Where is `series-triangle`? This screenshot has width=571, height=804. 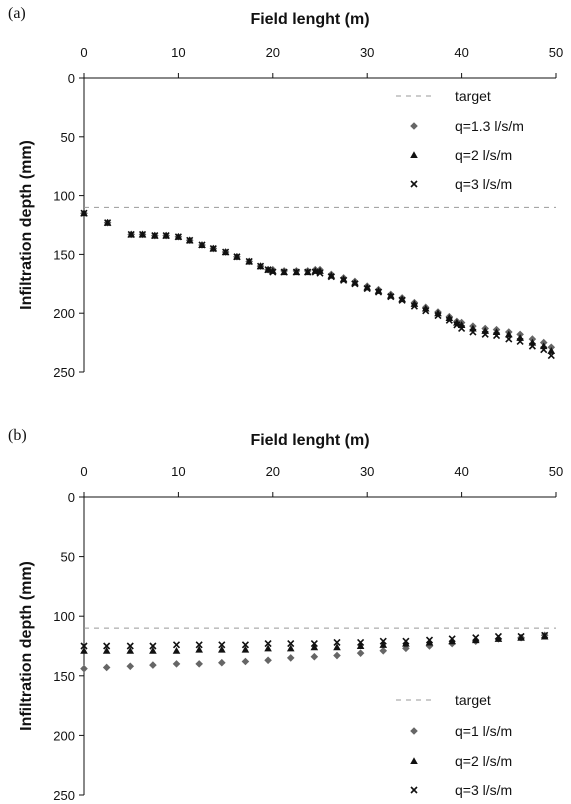
series-triangle is located at coordinates (314, 643).